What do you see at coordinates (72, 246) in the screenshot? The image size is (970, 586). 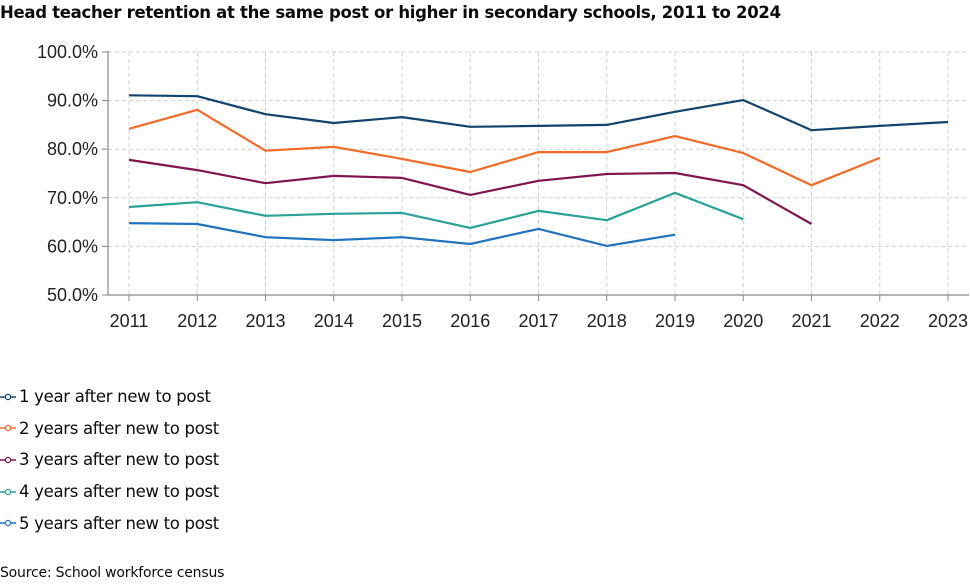 I see `y-tick-label: 60.0%` at bounding box center [72, 246].